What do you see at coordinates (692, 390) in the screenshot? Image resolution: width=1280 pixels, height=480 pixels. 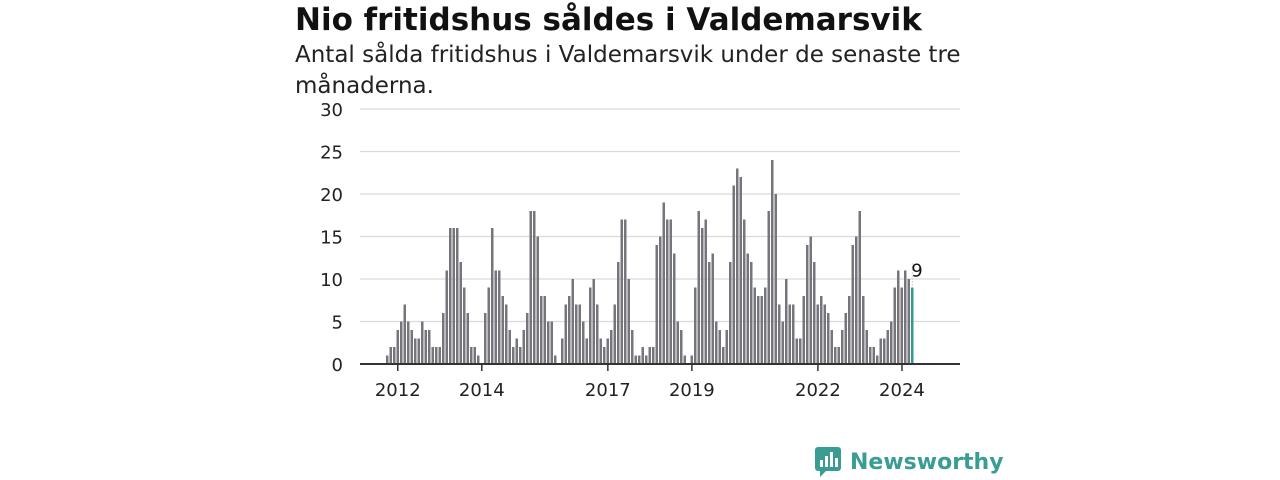 I see `x-tick-label: 2019` at bounding box center [692, 390].